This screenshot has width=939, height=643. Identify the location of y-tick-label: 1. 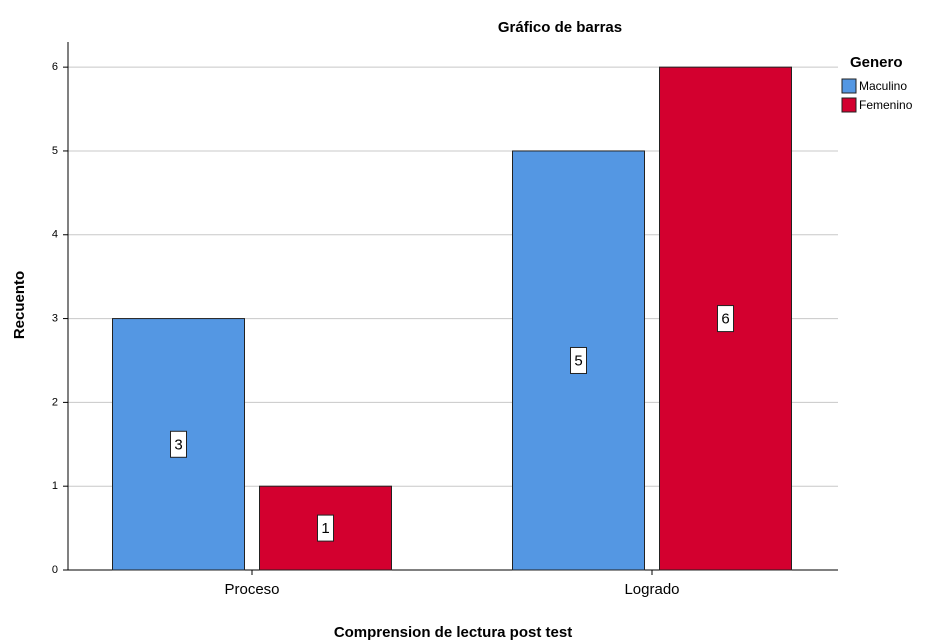
(55, 486).